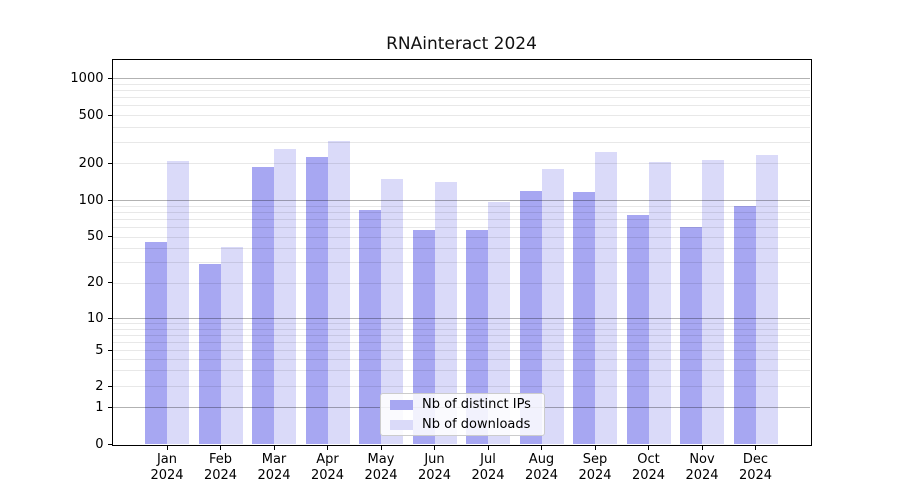 Image resolution: width=900 pixels, height=500 pixels. I want to click on x-tick-label-oct: Oct 2024, so click(648, 467).